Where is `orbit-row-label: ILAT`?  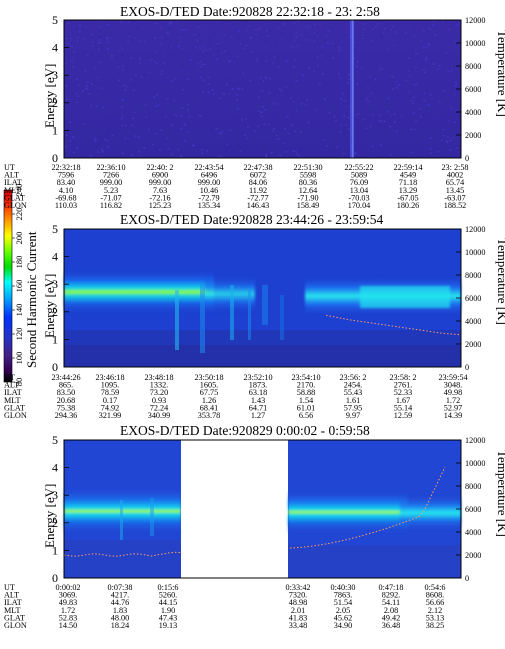 orbit-row-label: ILAT is located at coordinates (13, 182).